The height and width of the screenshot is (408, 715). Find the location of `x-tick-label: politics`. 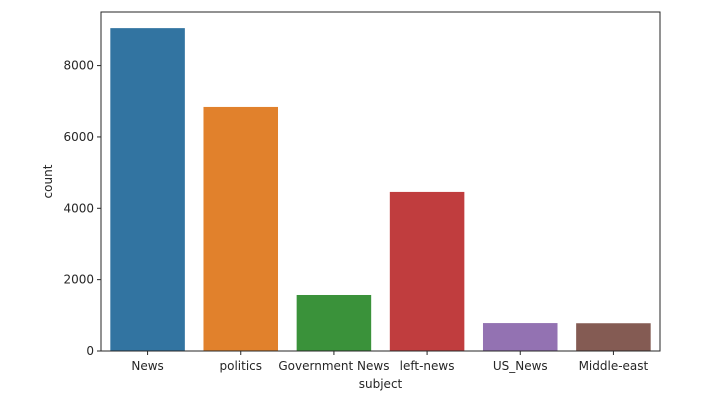

x-tick-label: politics is located at coordinates (240, 366).